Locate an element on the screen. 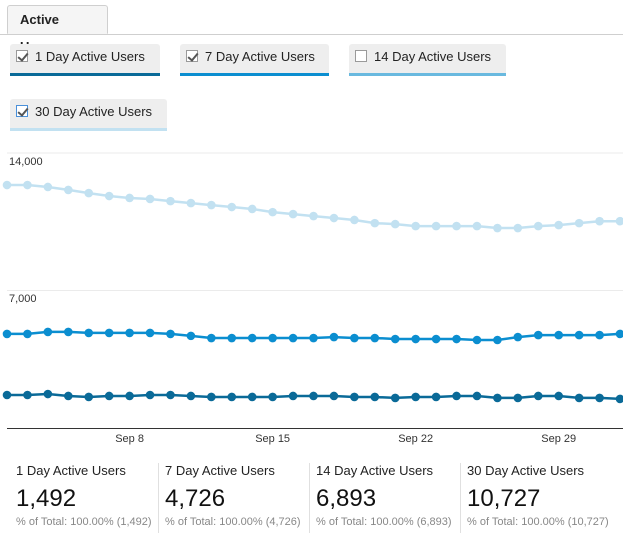  scorecard-title: 1 Day Active Users is located at coordinates (71, 470).